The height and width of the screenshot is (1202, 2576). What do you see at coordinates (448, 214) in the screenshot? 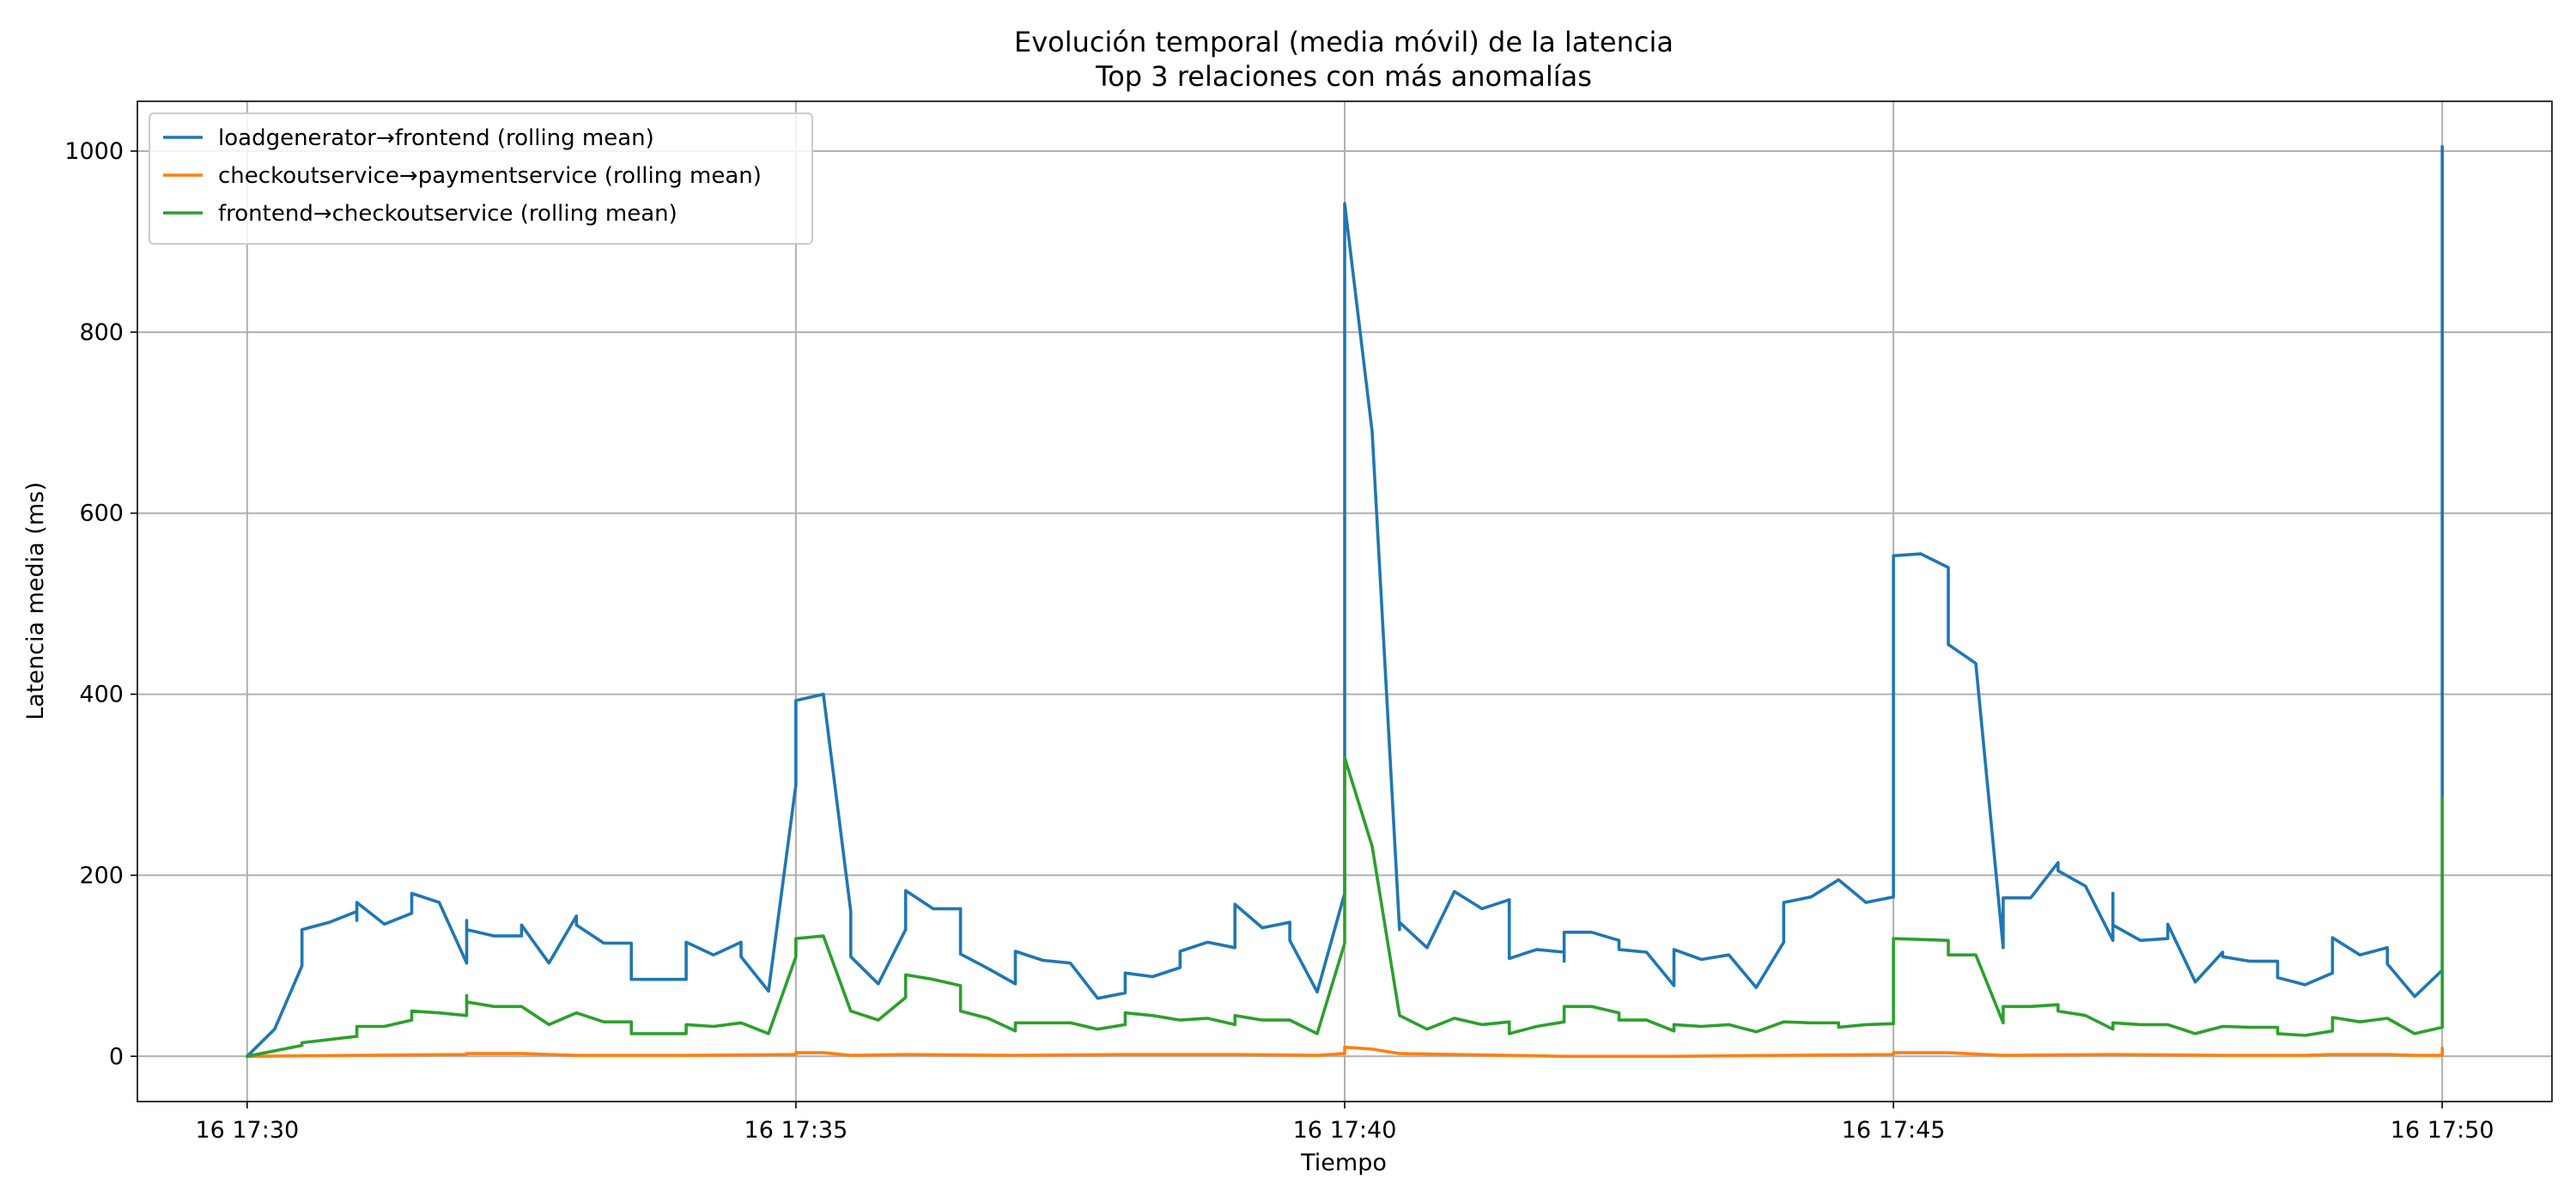
I see `legend-label: frontend→checkoutservice (rolling mean)` at bounding box center [448, 214].